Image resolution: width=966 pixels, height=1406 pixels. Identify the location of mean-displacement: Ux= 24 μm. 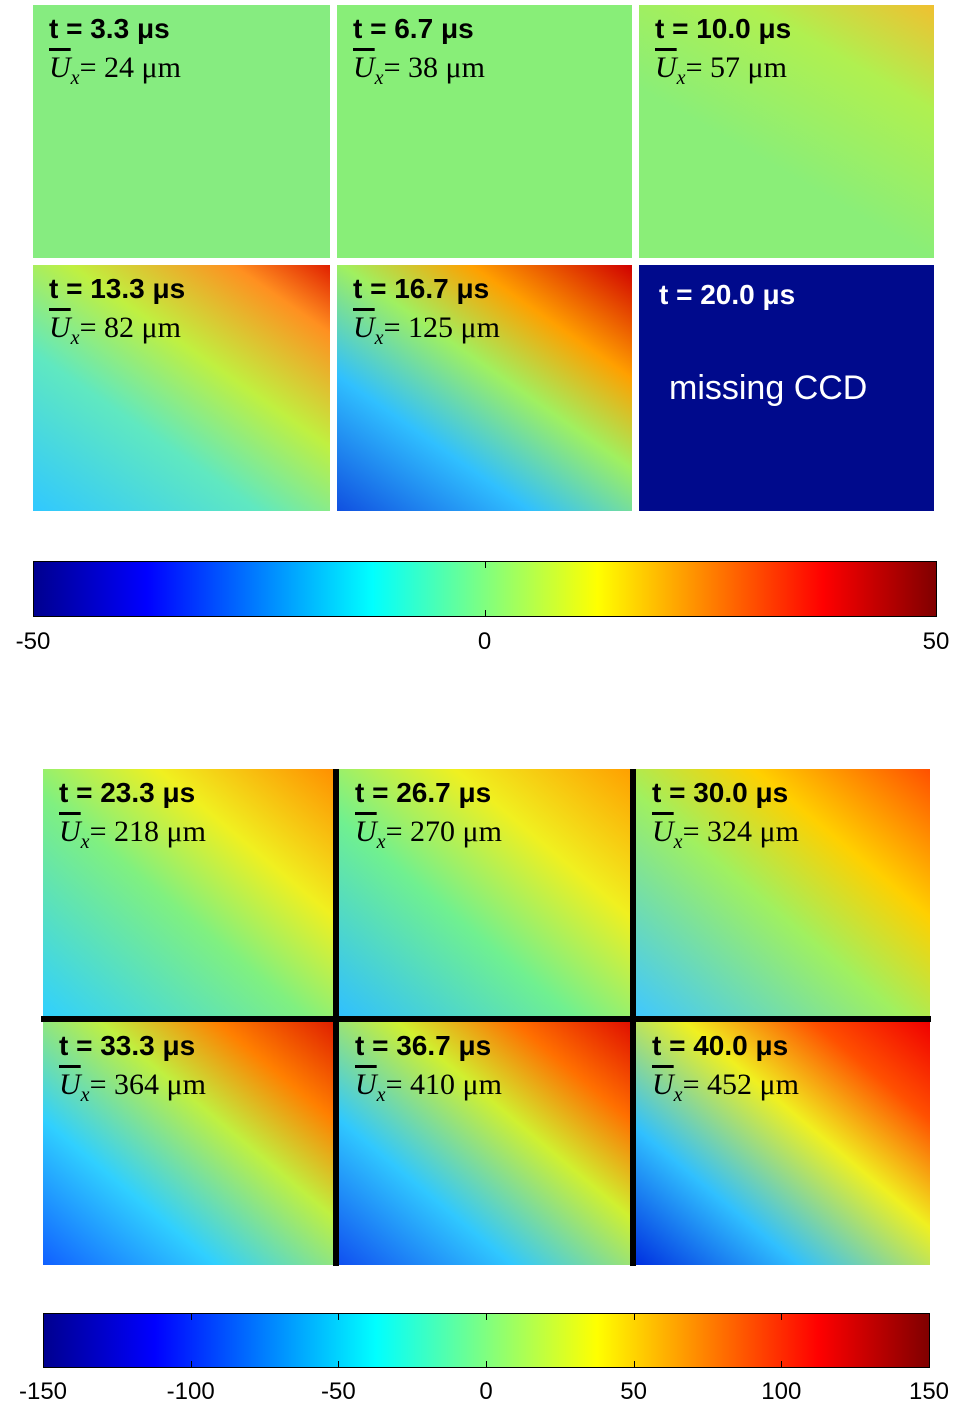
(115, 70).